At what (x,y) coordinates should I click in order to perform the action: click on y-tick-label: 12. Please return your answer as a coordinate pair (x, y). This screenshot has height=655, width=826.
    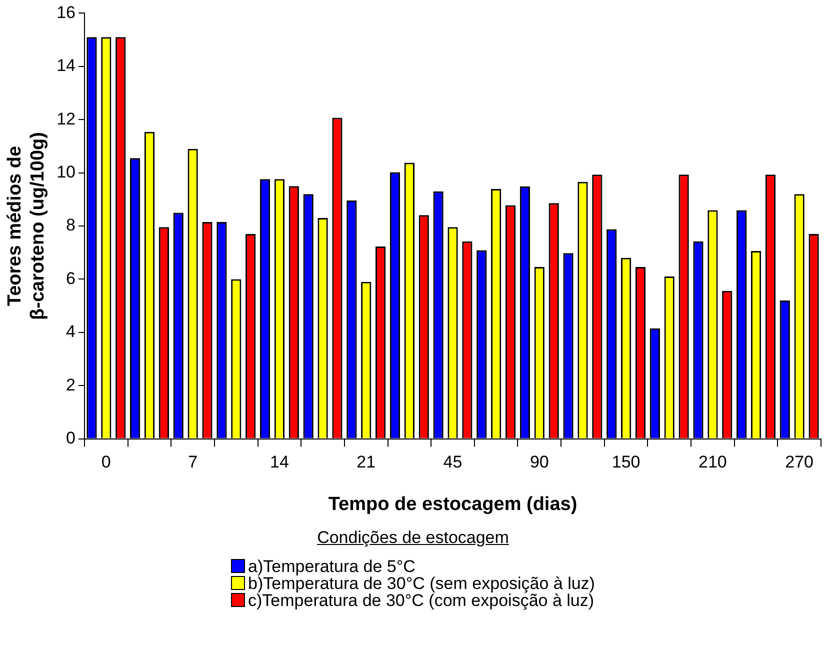
    Looking at the image, I should click on (66, 118).